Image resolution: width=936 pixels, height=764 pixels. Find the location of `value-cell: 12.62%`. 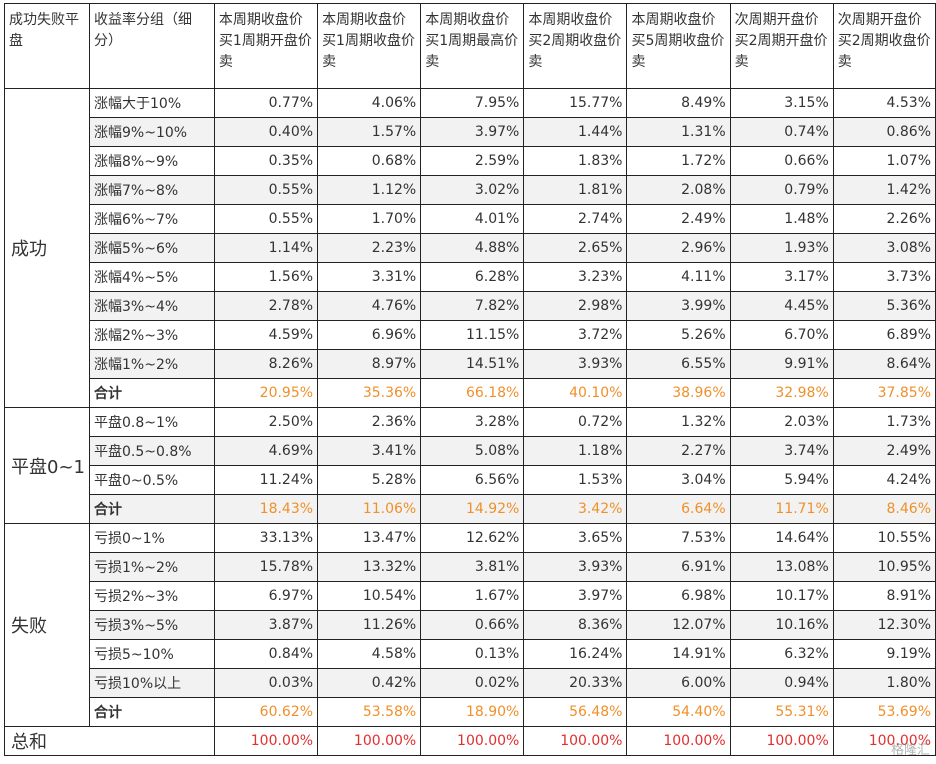

value-cell: 12.62% is located at coordinates (472, 538).